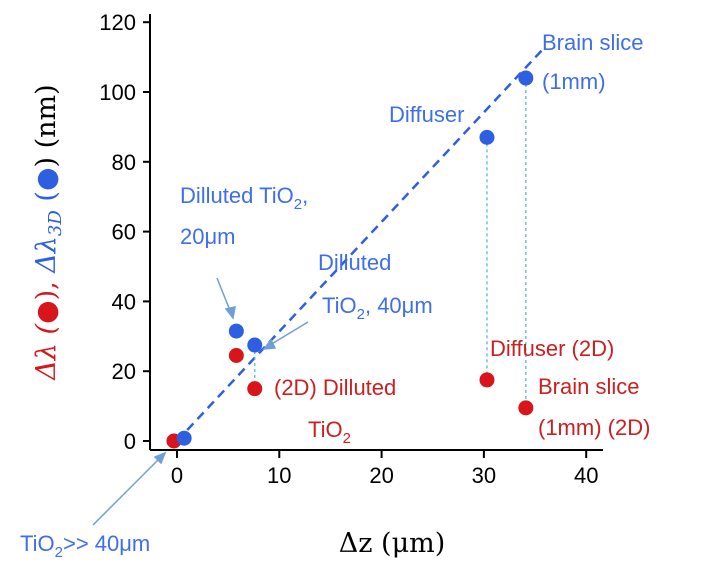 The height and width of the screenshot is (567, 726). Describe the element at coordinates (335, 387) in the screenshot. I see `label-dilluted-2d-line1: (2D) Dilluted` at that location.